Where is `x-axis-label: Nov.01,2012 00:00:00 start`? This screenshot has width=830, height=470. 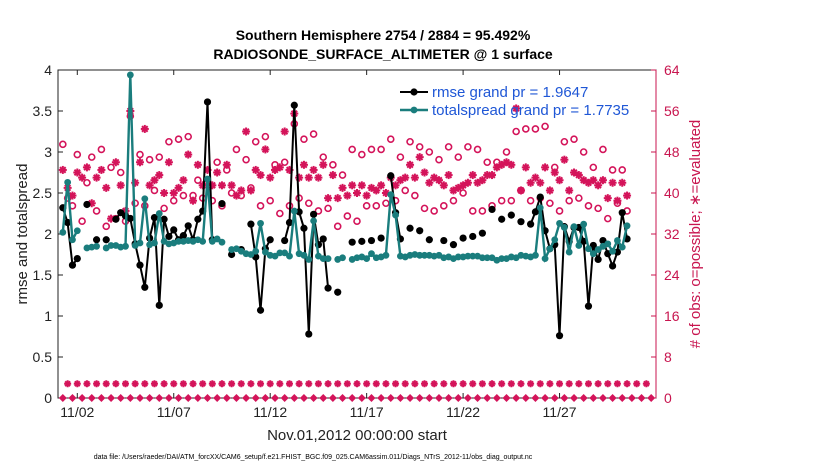
x-axis-label: Nov.01,2012 00:00:00 start is located at coordinates (357, 435).